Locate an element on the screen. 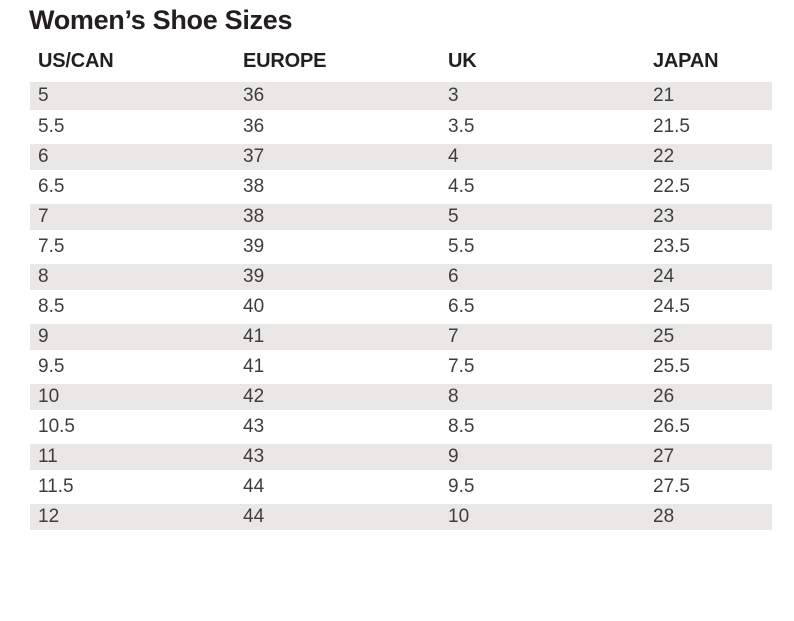  table-cell: 22 is located at coordinates (708, 158).